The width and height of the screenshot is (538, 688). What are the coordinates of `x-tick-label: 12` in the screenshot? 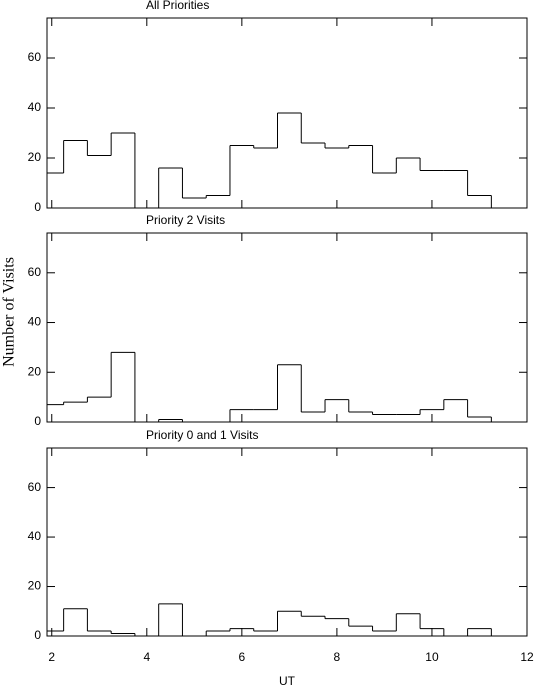 It's located at (527, 657).